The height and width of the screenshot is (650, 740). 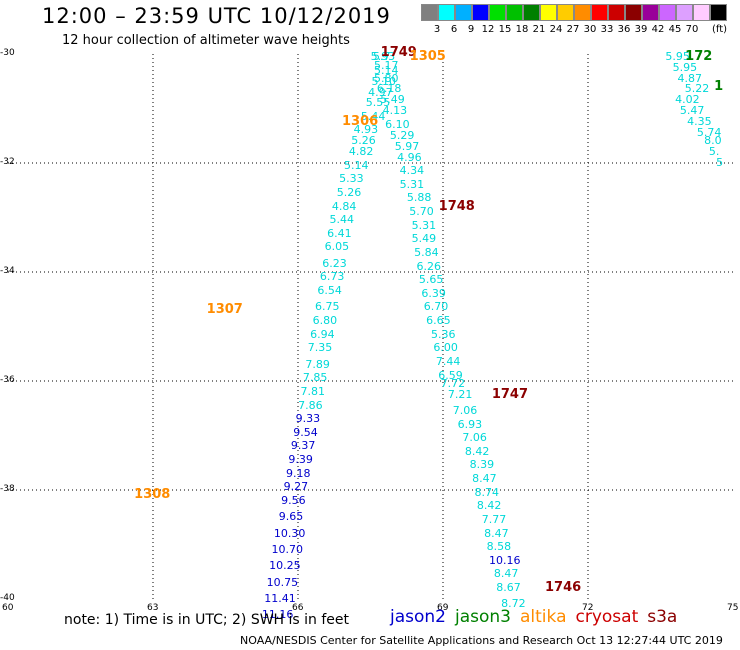 What do you see at coordinates (471, 29) in the screenshot?
I see `color-scale-tick: 9` at bounding box center [471, 29].